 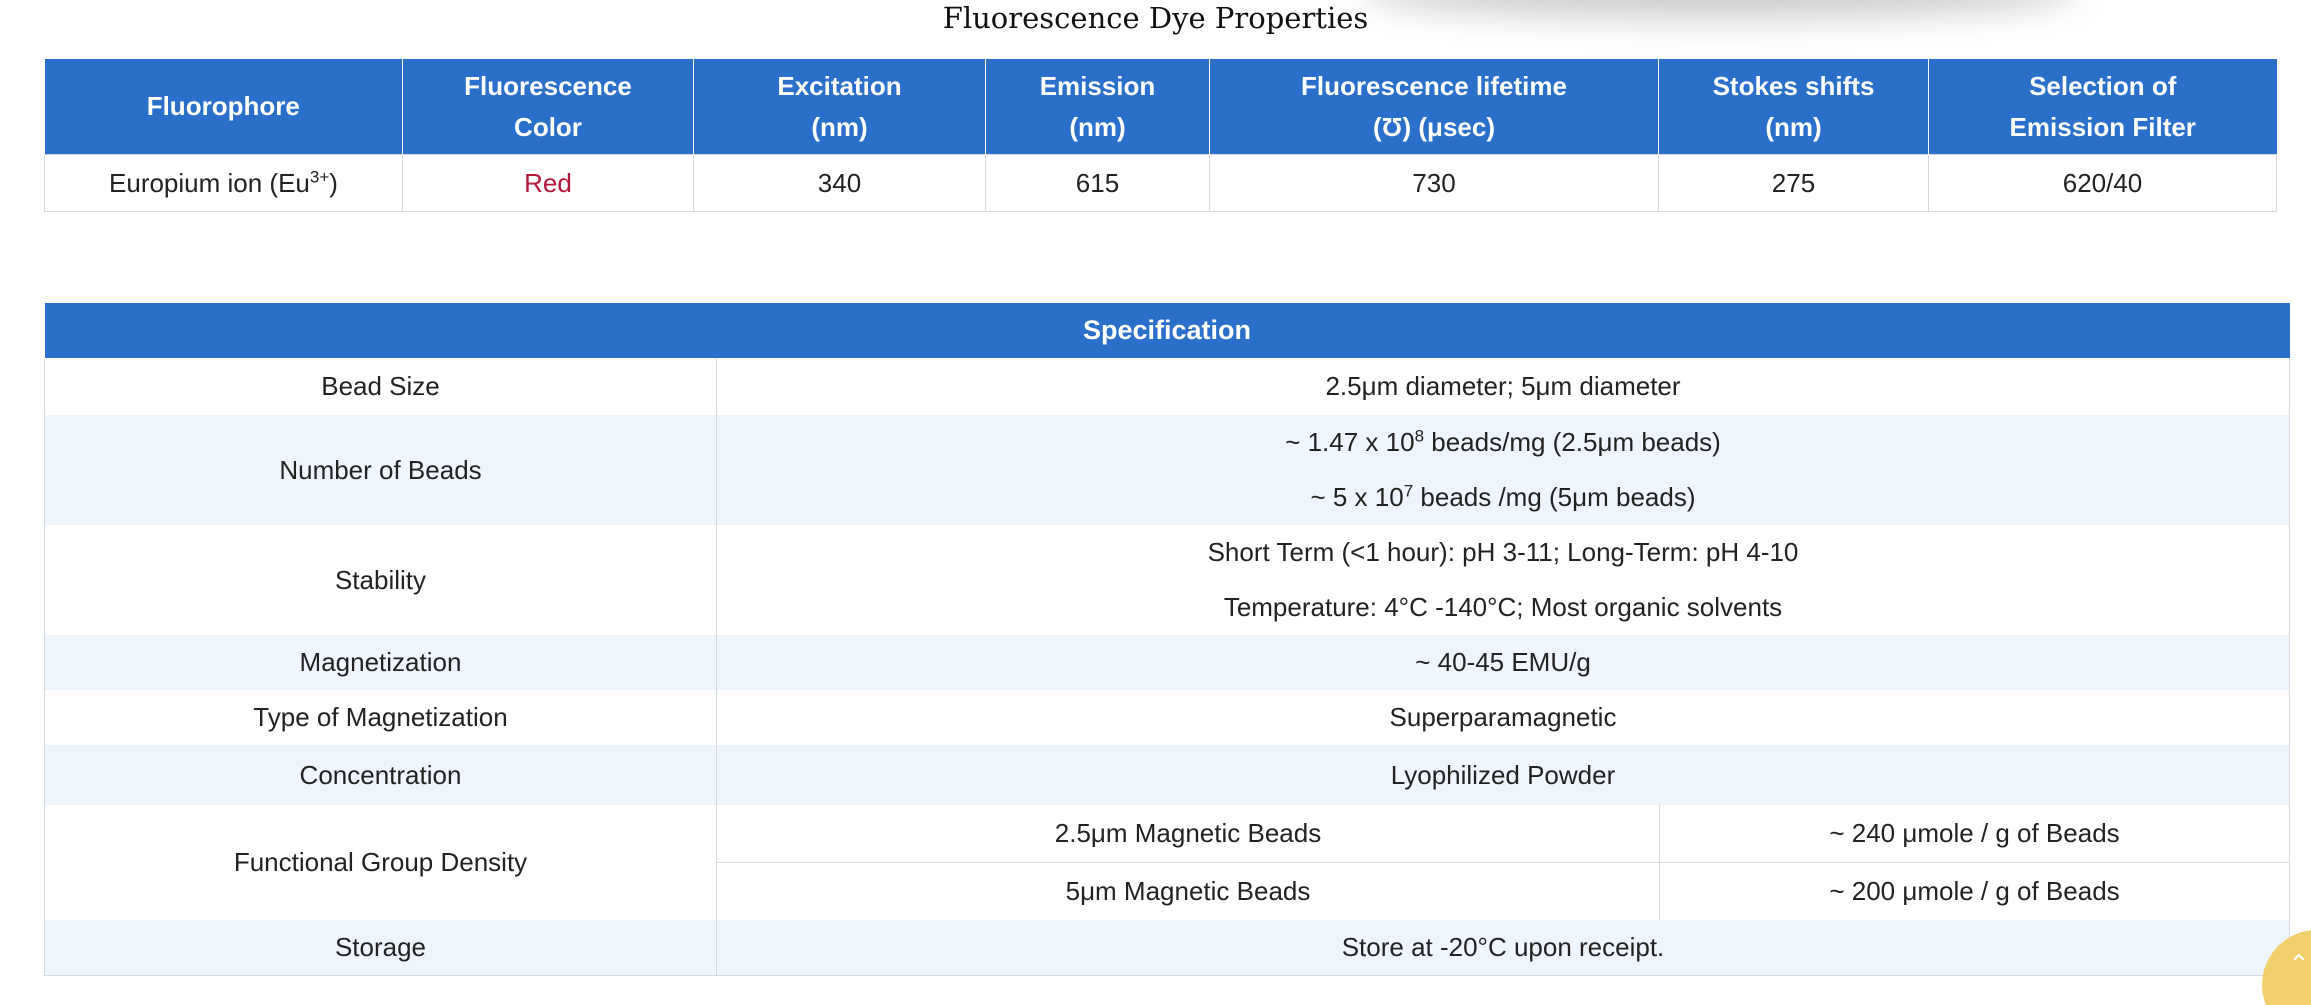 I want to click on header-emission-filter: Selection of Emission Filter, so click(x=2102, y=107).